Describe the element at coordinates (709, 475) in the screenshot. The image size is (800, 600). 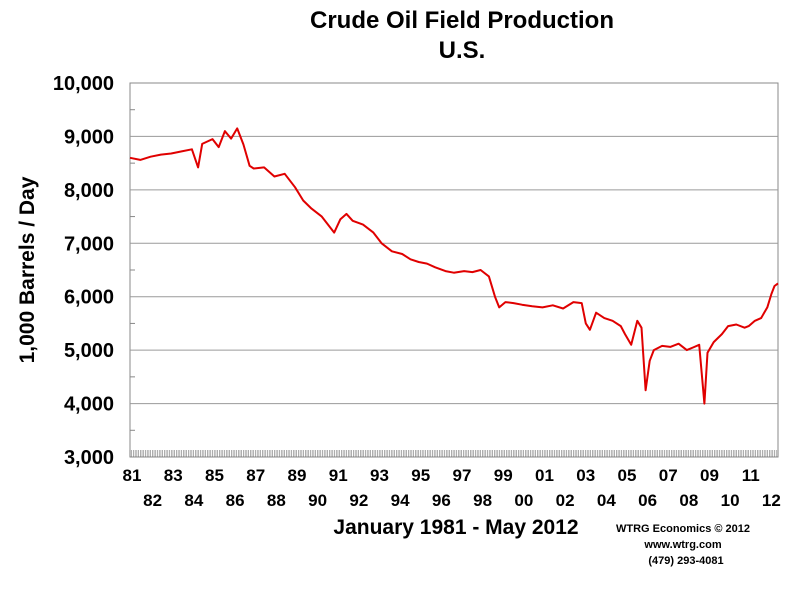
I see `x-tick-label: 09` at that location.